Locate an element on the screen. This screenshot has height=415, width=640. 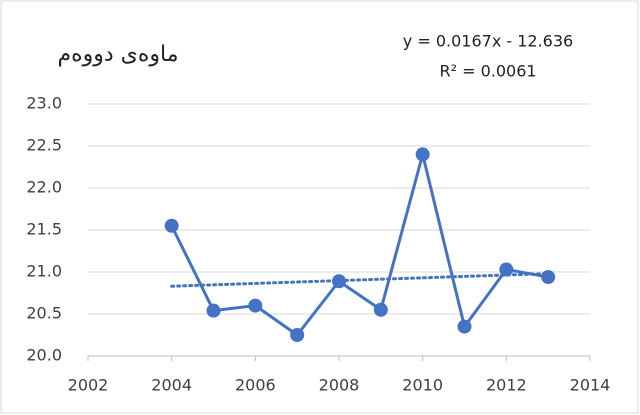
y-tick-label: 20.0 is located at coordinates (44, 355).